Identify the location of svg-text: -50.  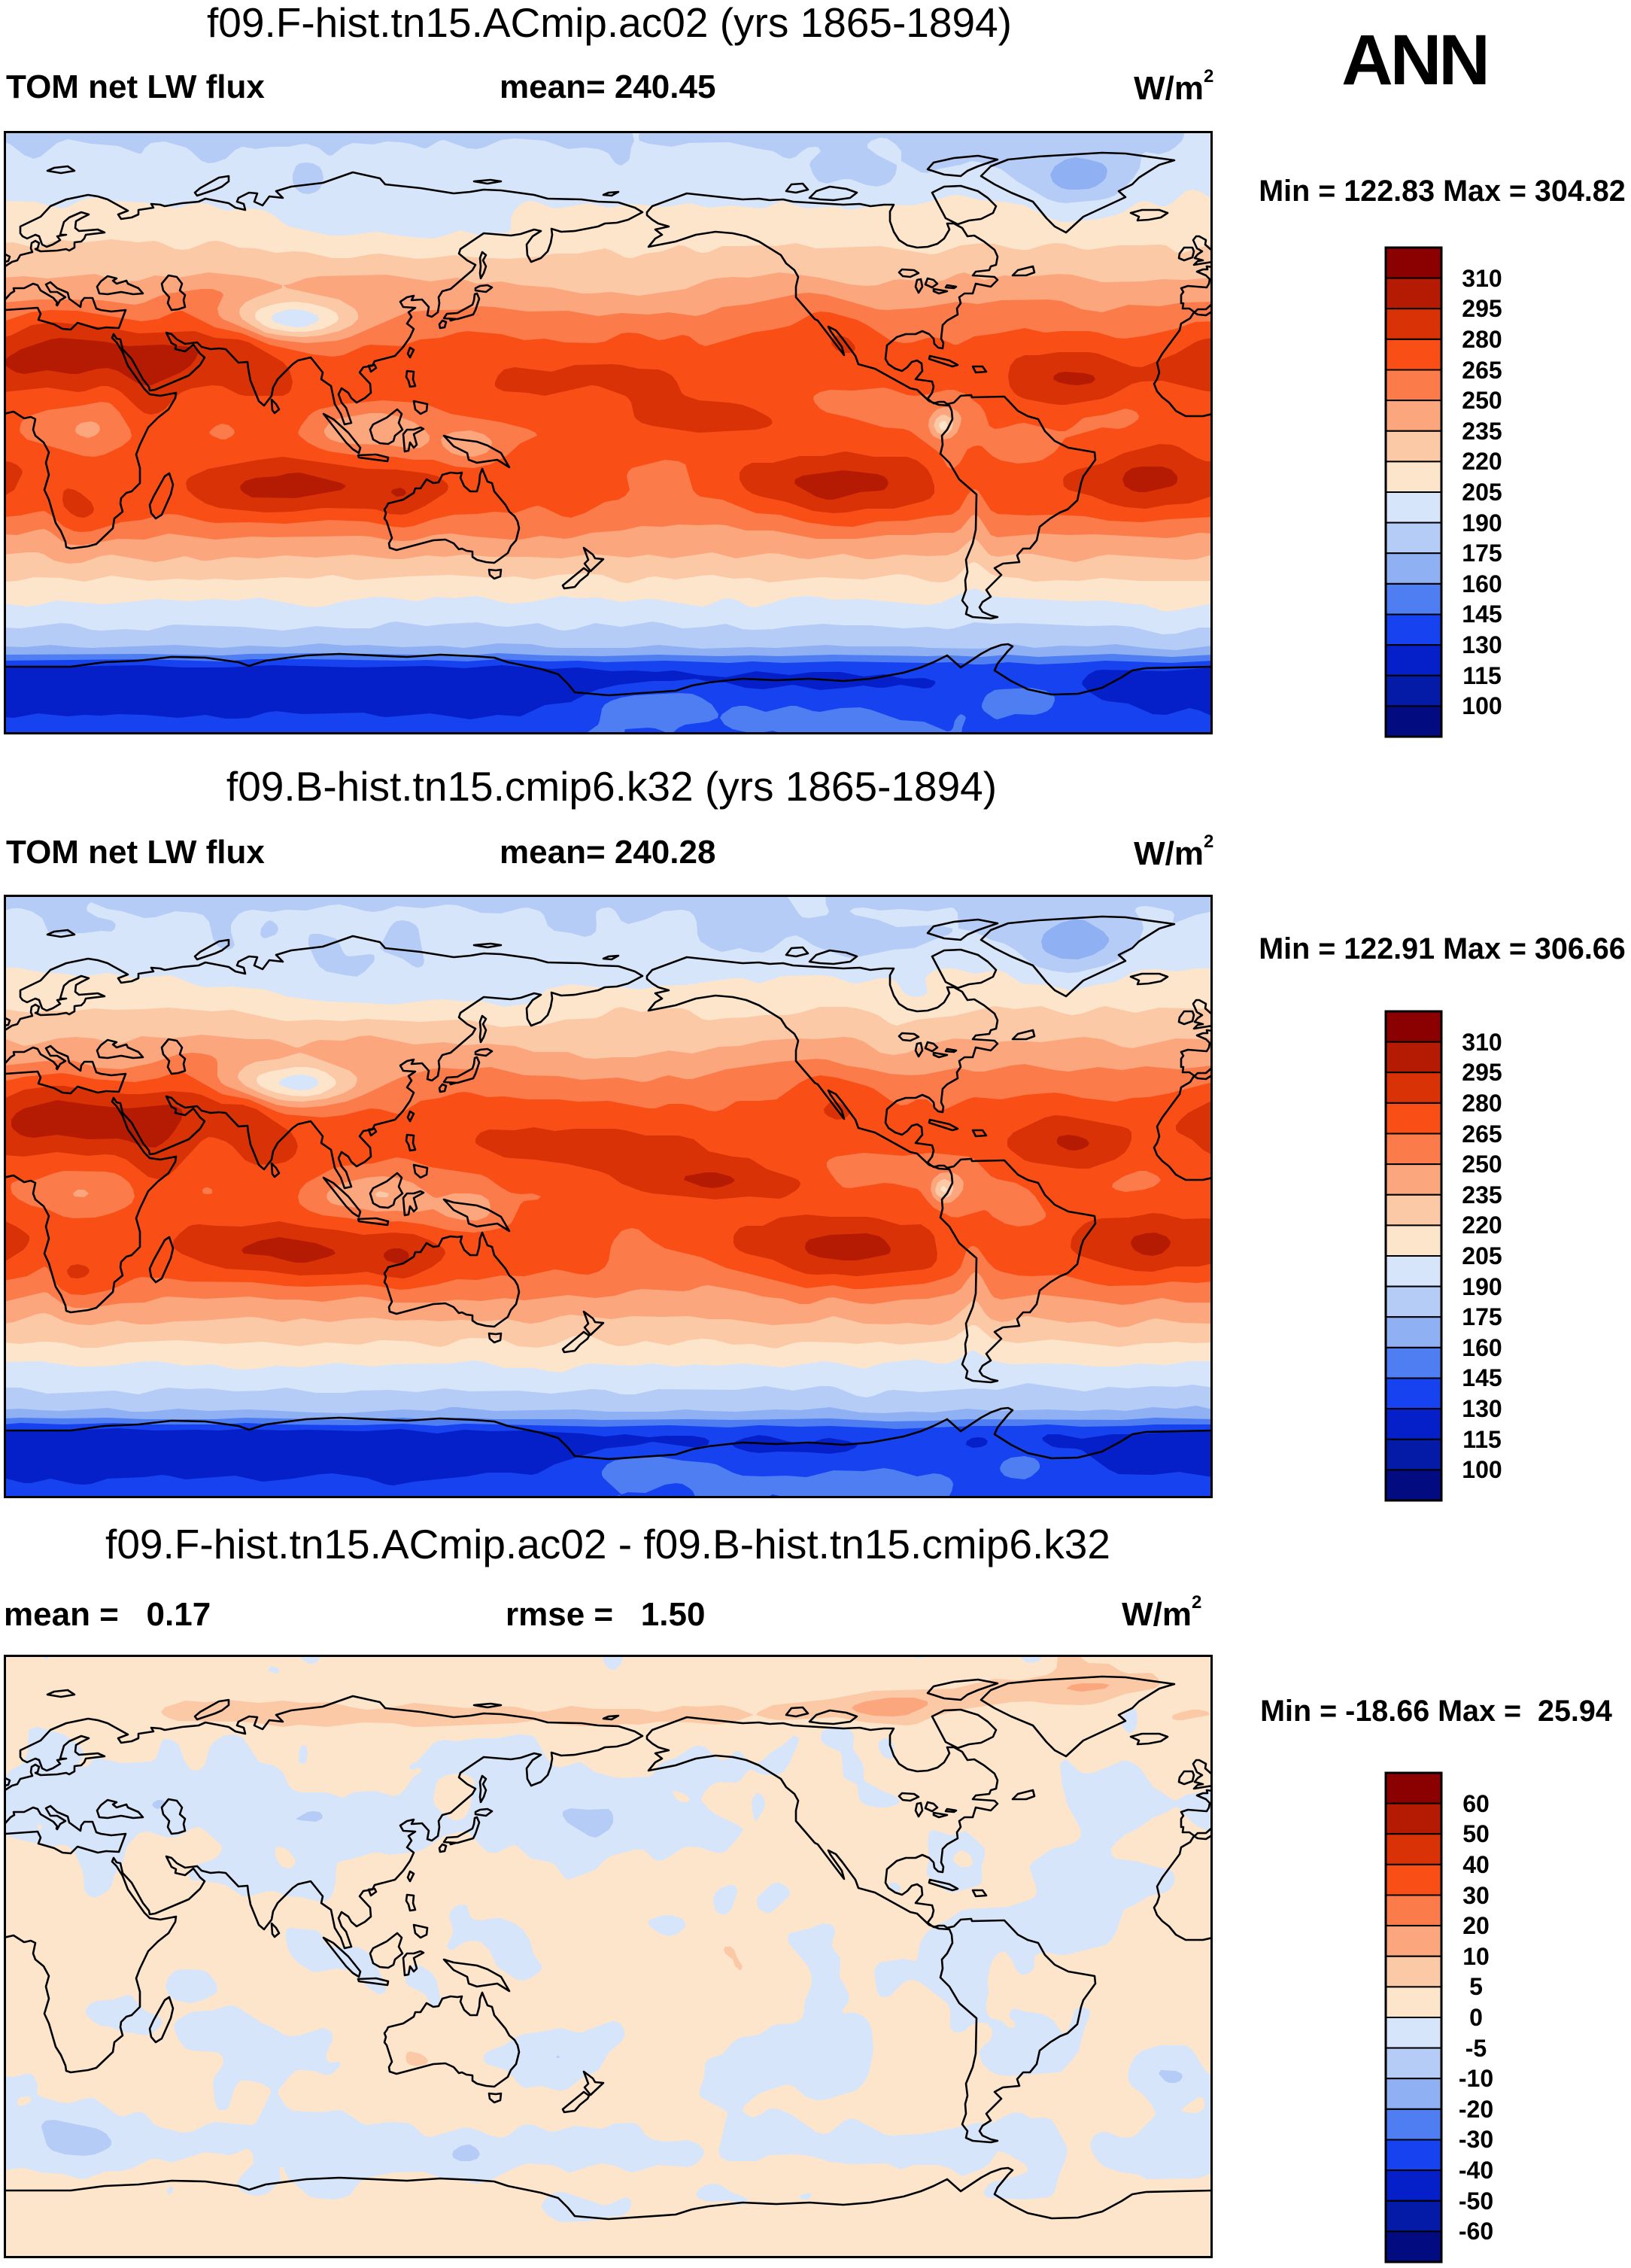
(1476, 2201).